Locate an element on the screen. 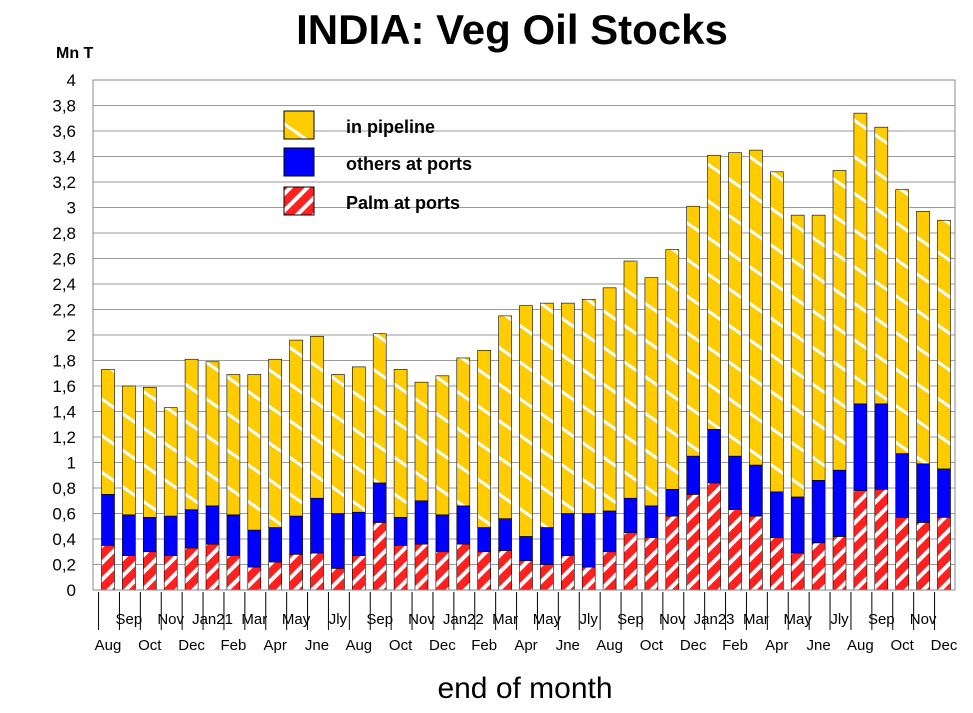  y-tick-label: 3,6 is located at coordinates (64, 131).